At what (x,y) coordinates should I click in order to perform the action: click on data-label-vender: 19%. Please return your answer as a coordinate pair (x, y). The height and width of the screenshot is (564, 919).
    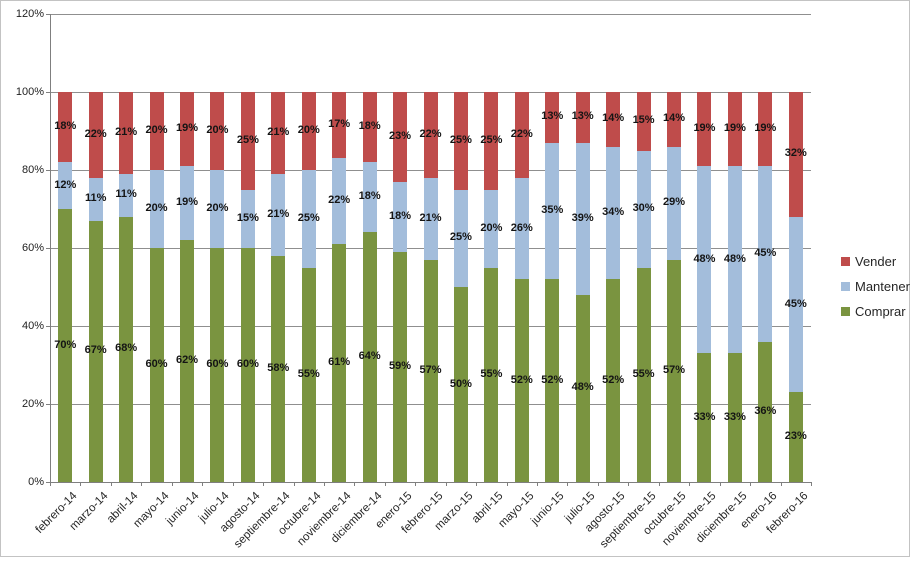
    Looking at the image, I should click on (734, 128).